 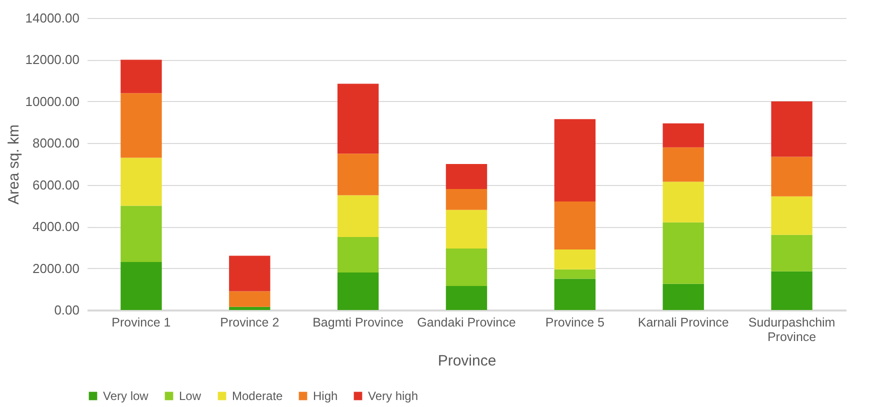 What do you see at coordinates (56, 268) in the screenshot?
I see `y-tick-label: 2000.00` at bounding box center [56, 268].